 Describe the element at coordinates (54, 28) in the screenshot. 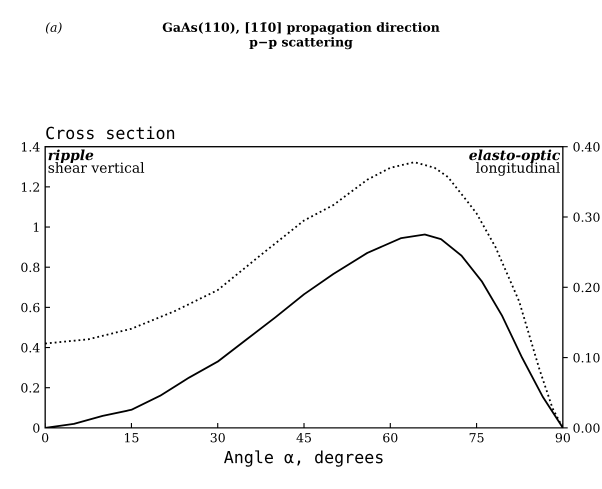

I see `text: (a)` at that location.